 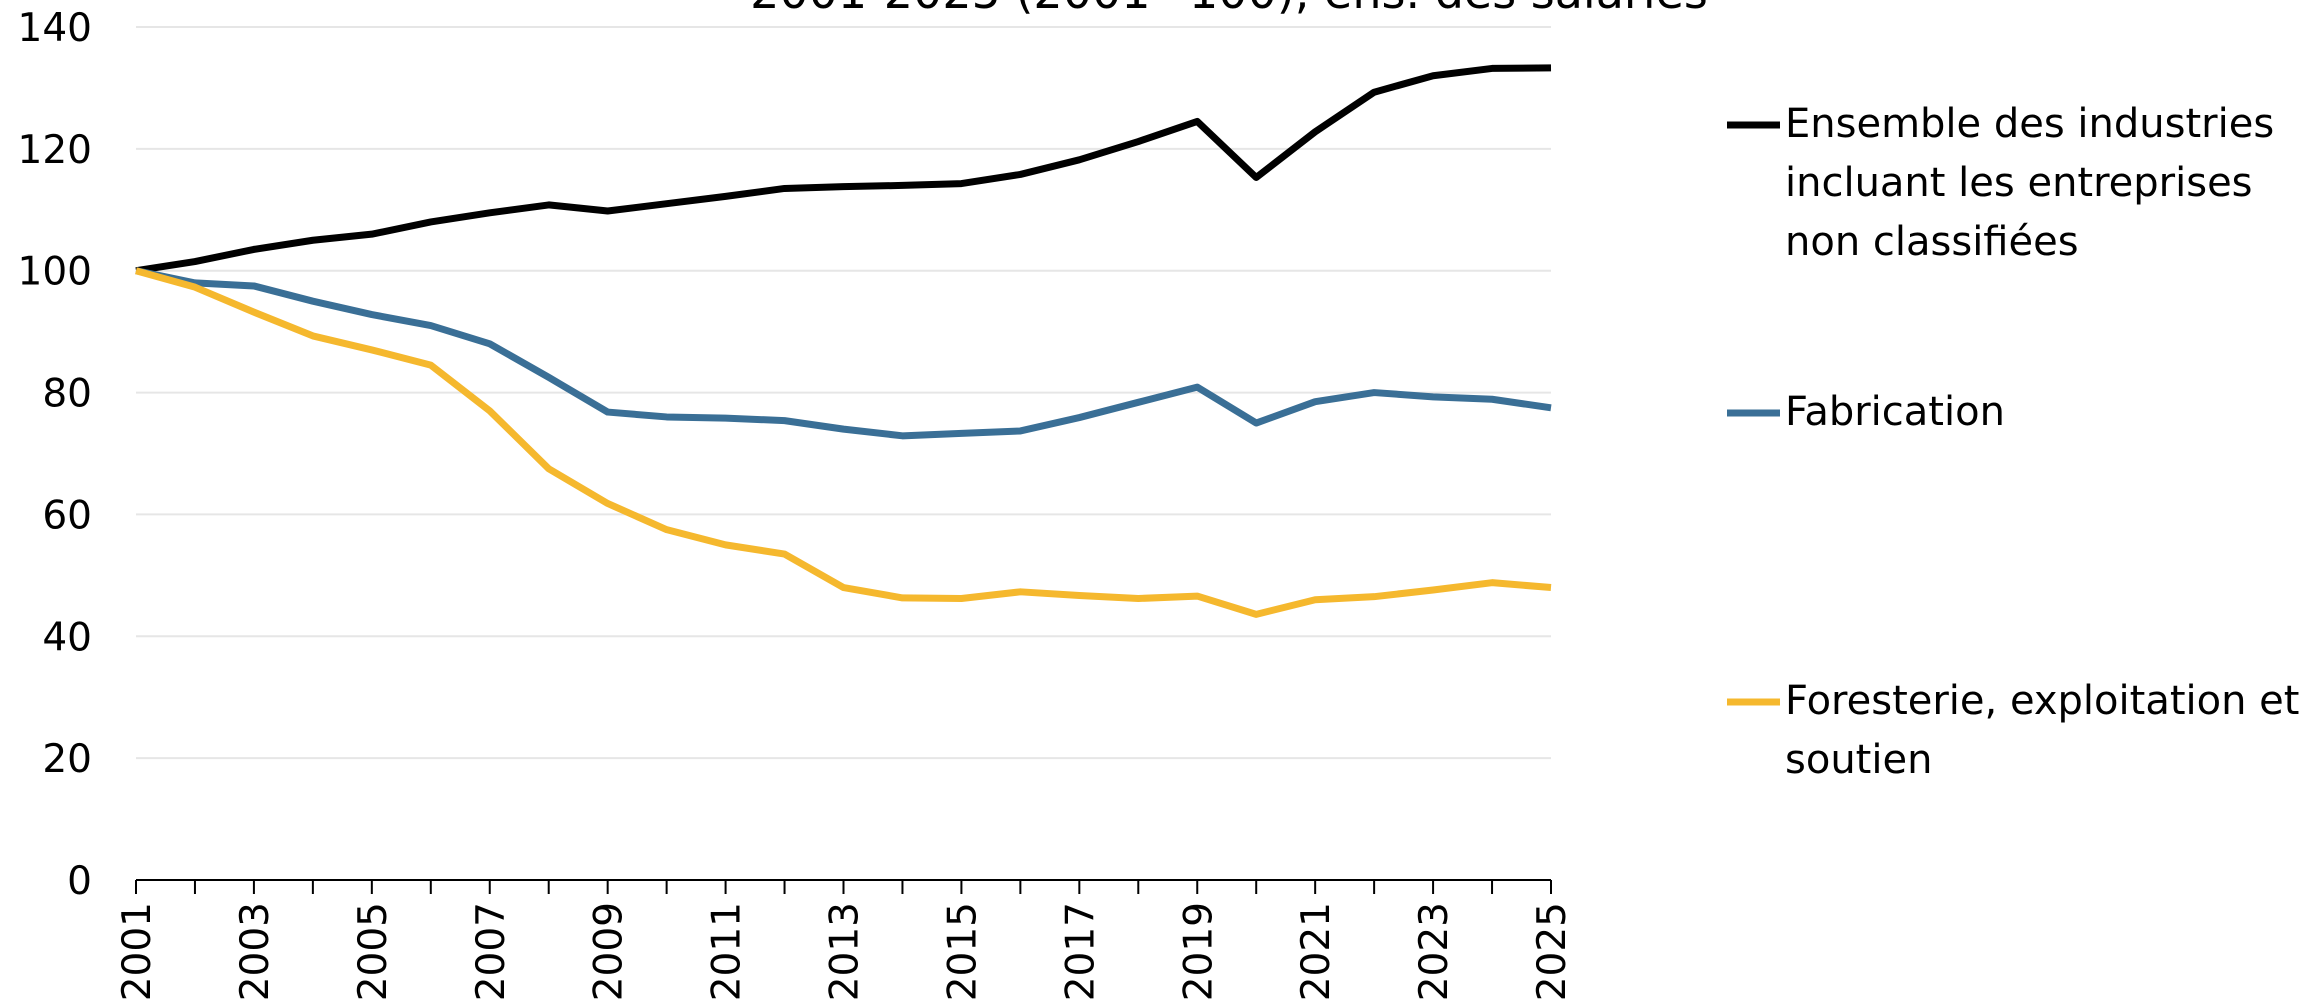 I want to click on x-tick-label: 2021, so click(x=1316, y=951).